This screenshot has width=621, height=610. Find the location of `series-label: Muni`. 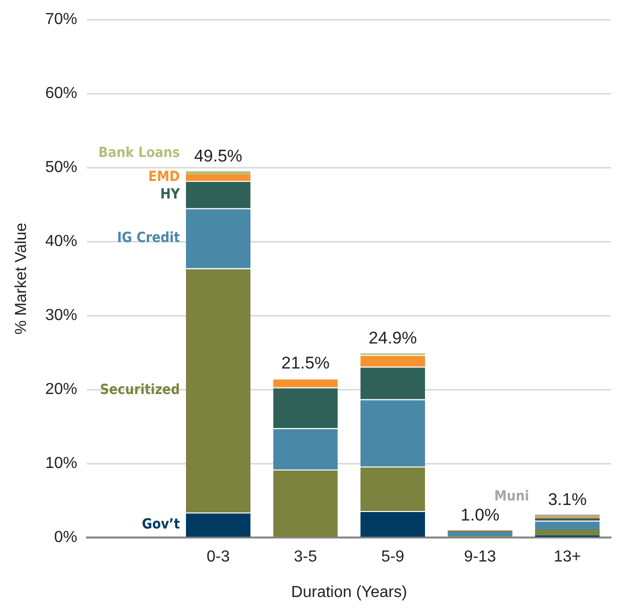

series-label: Muni is located at coordinates (512, 496).